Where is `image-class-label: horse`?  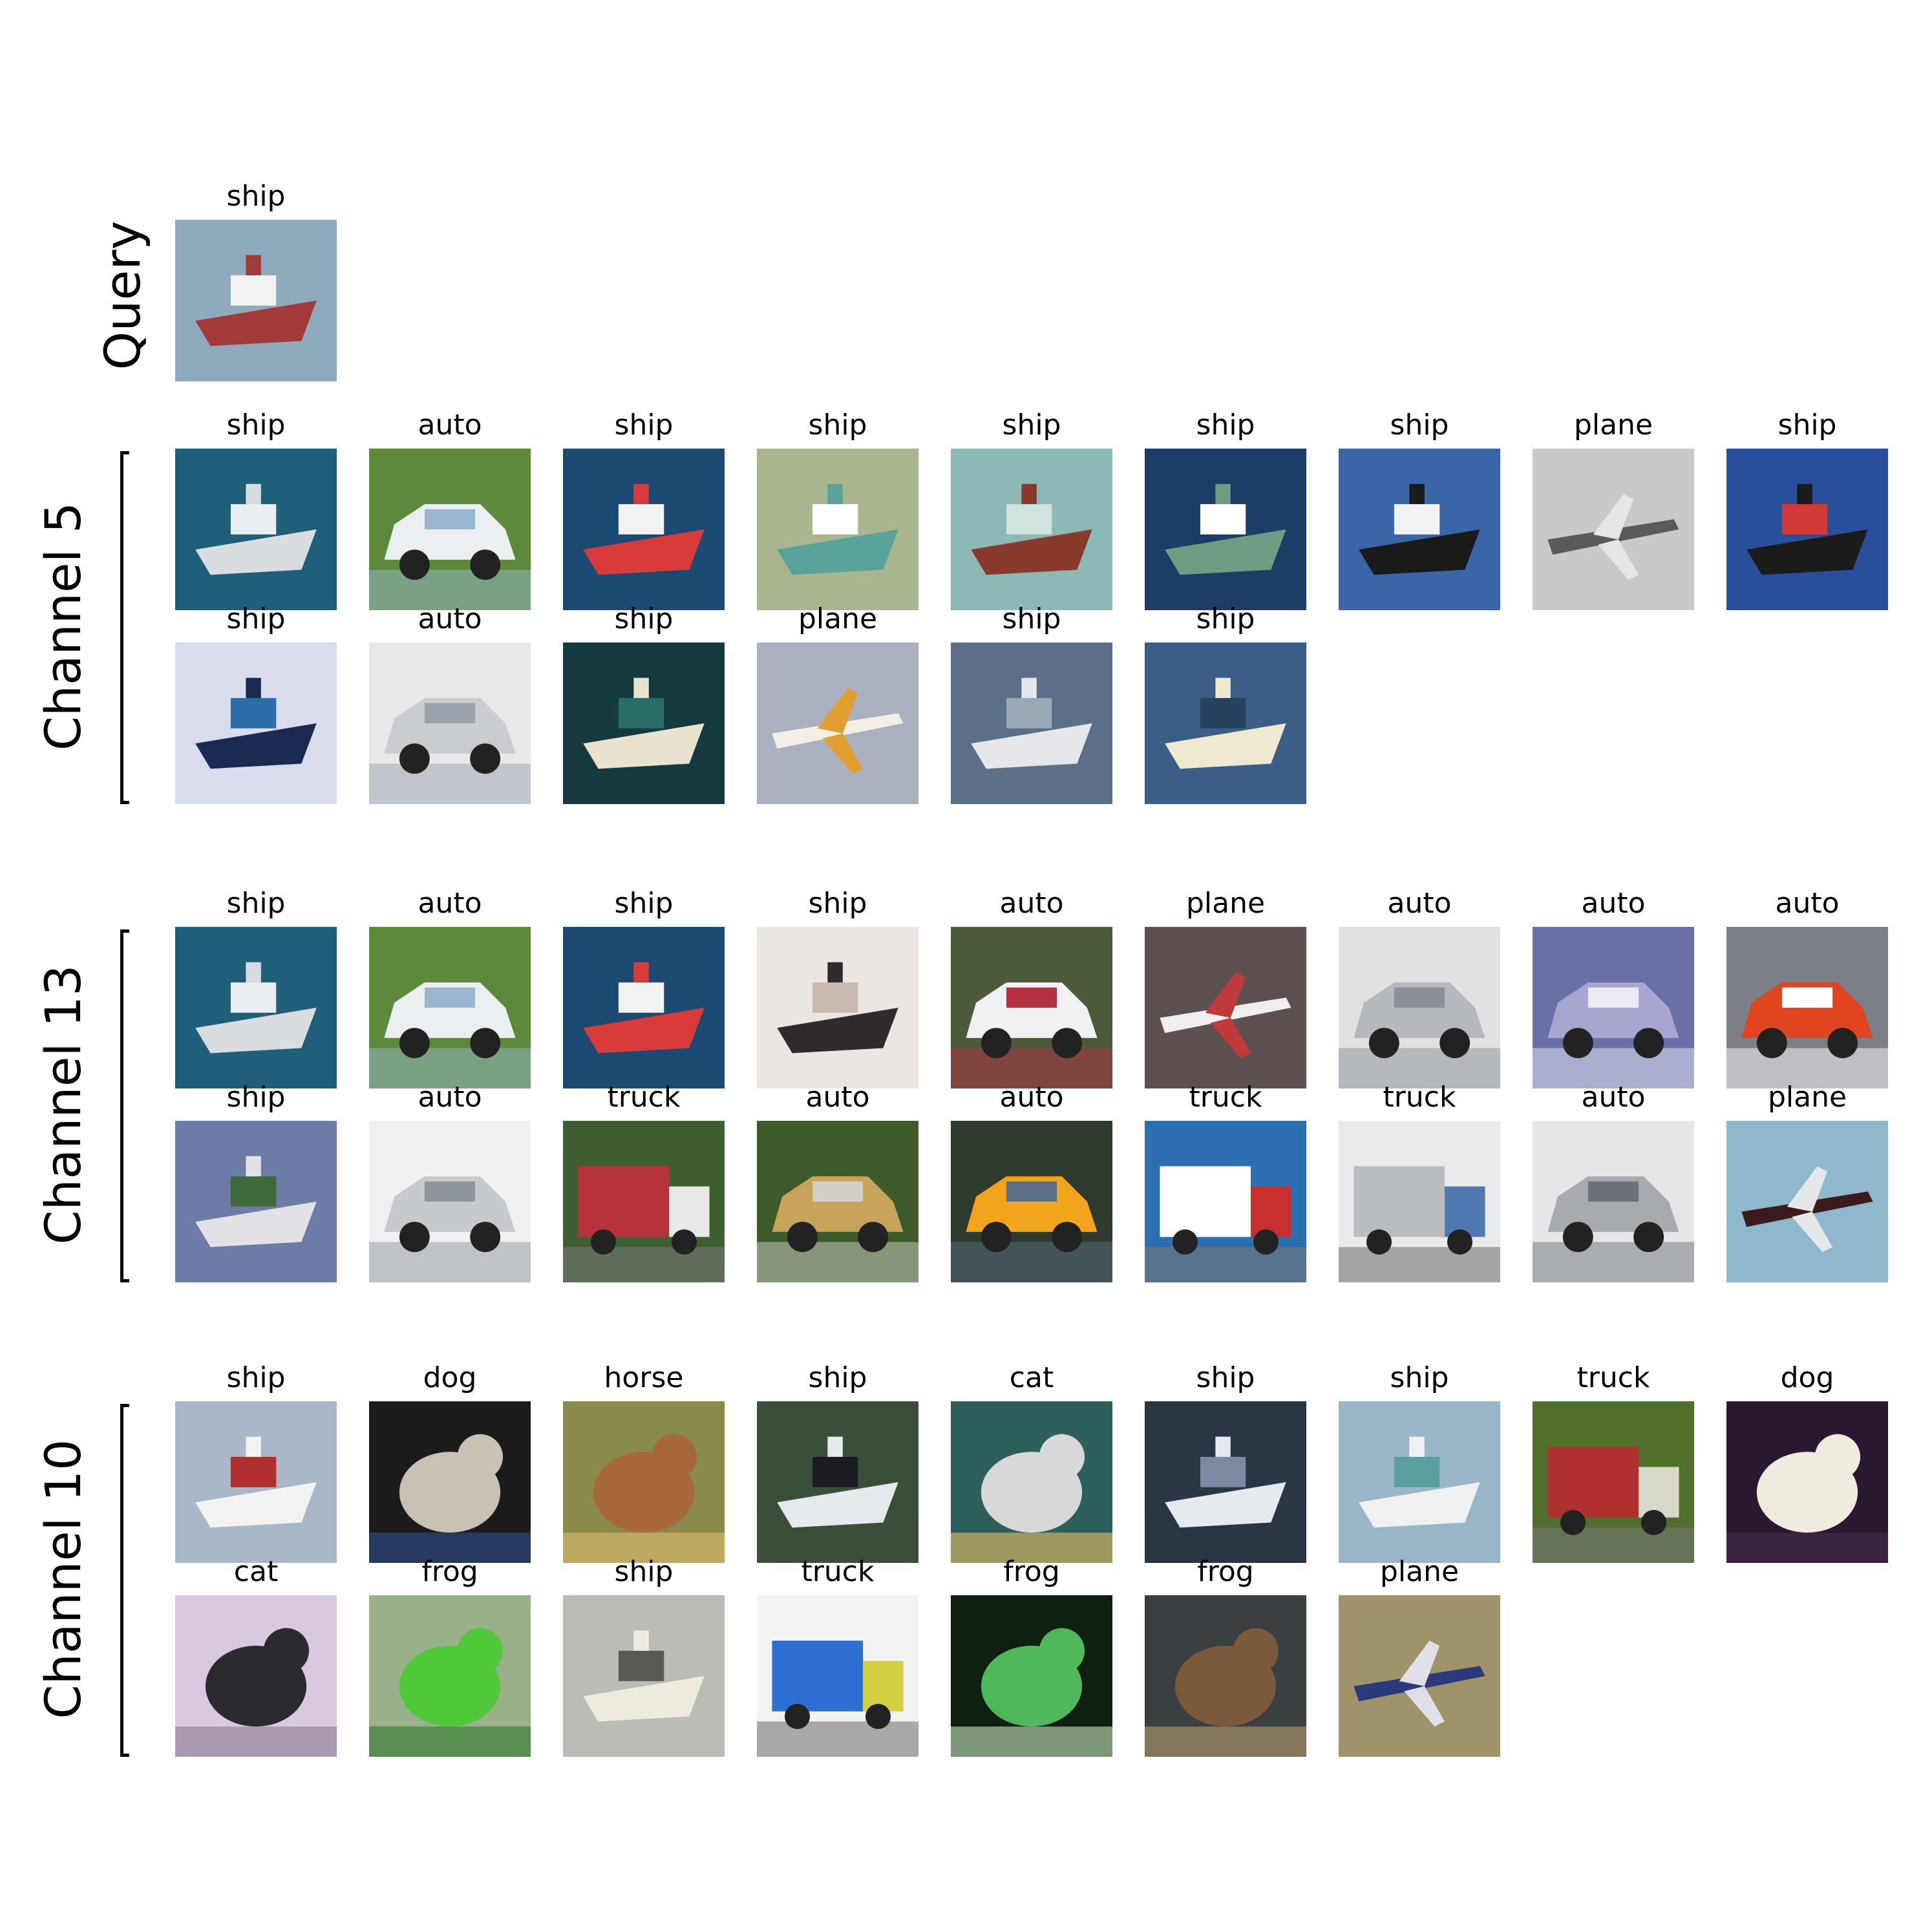 image-class-label: horse is located at coordinates (644, 1377).